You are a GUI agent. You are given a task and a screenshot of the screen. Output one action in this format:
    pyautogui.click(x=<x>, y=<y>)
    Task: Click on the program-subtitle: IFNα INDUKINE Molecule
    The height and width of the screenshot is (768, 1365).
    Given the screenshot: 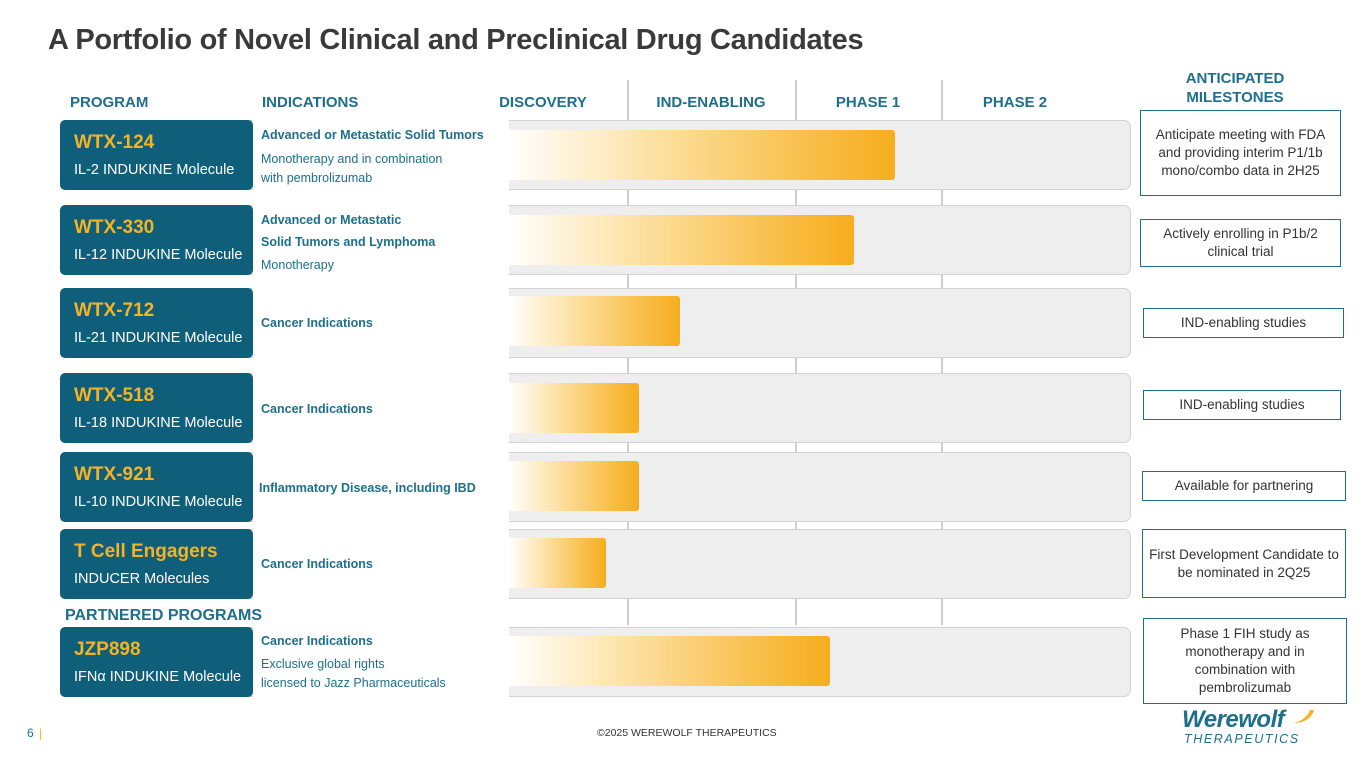 What is the action you would take?
    pyautogui.click(x=158, y=677)
    